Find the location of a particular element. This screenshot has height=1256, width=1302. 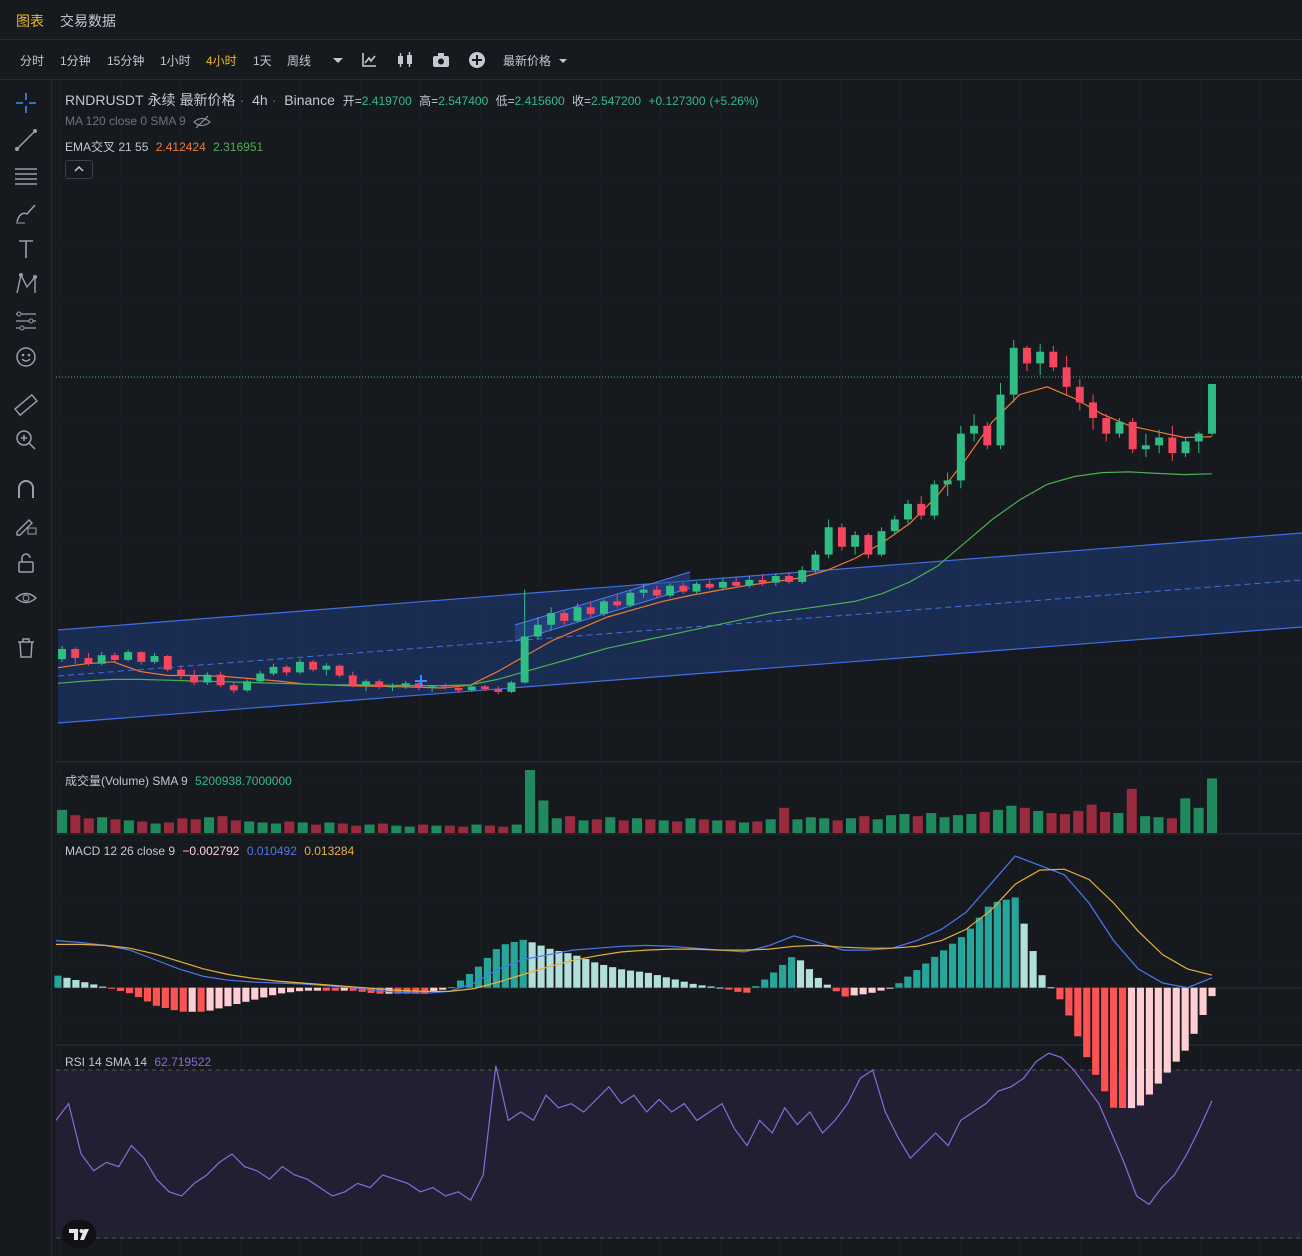

measure-icon is located at coordinates (26, 321).